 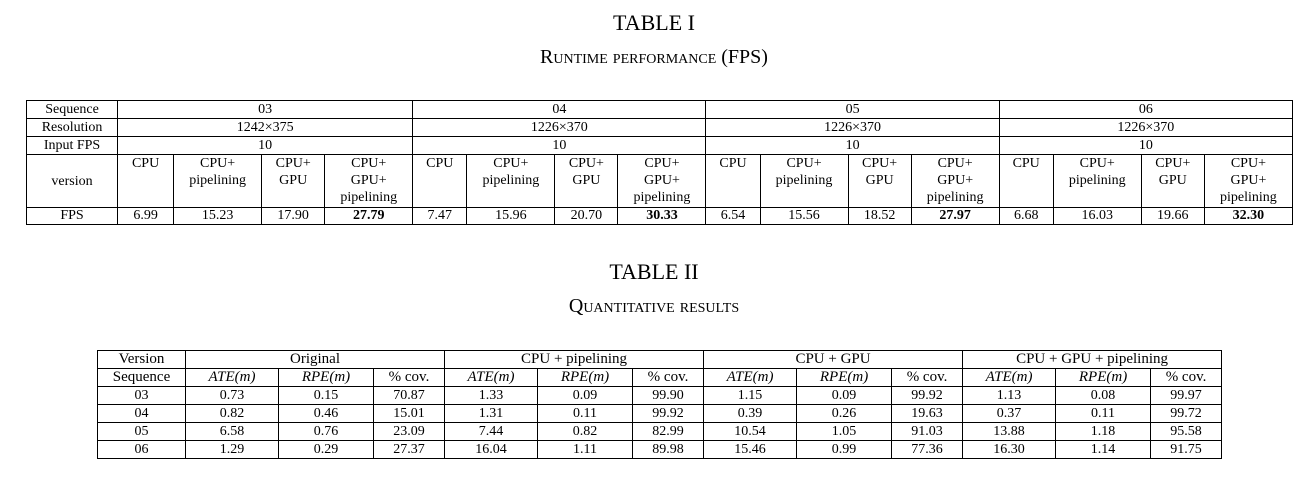 What do you see at coordinates (491, 395) in the screenshot?
I see `value-cell: 1.33` at bounding box center [491, 395].